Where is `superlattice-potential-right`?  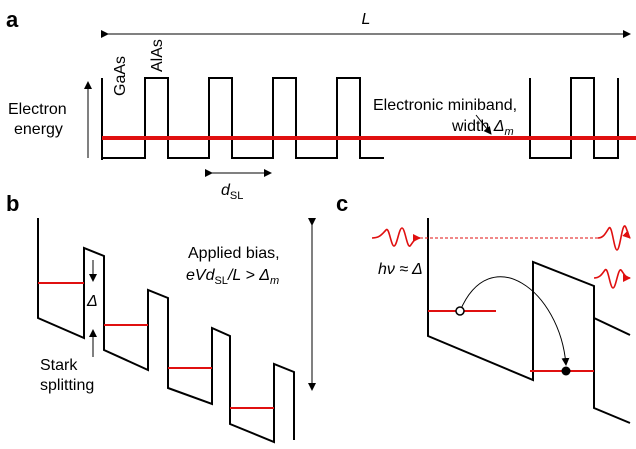 superlattice-potential-right is located at coordinates (574, 118).